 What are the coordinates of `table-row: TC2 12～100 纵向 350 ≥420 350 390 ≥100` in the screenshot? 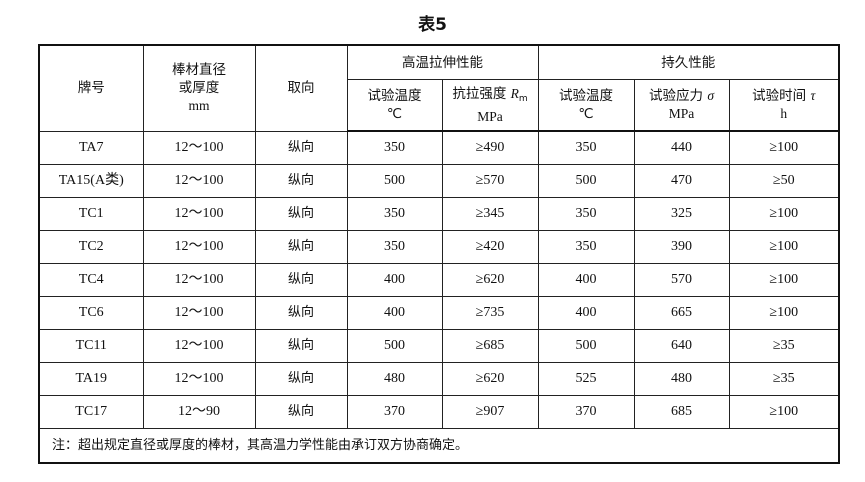 It's located at (439, 247).